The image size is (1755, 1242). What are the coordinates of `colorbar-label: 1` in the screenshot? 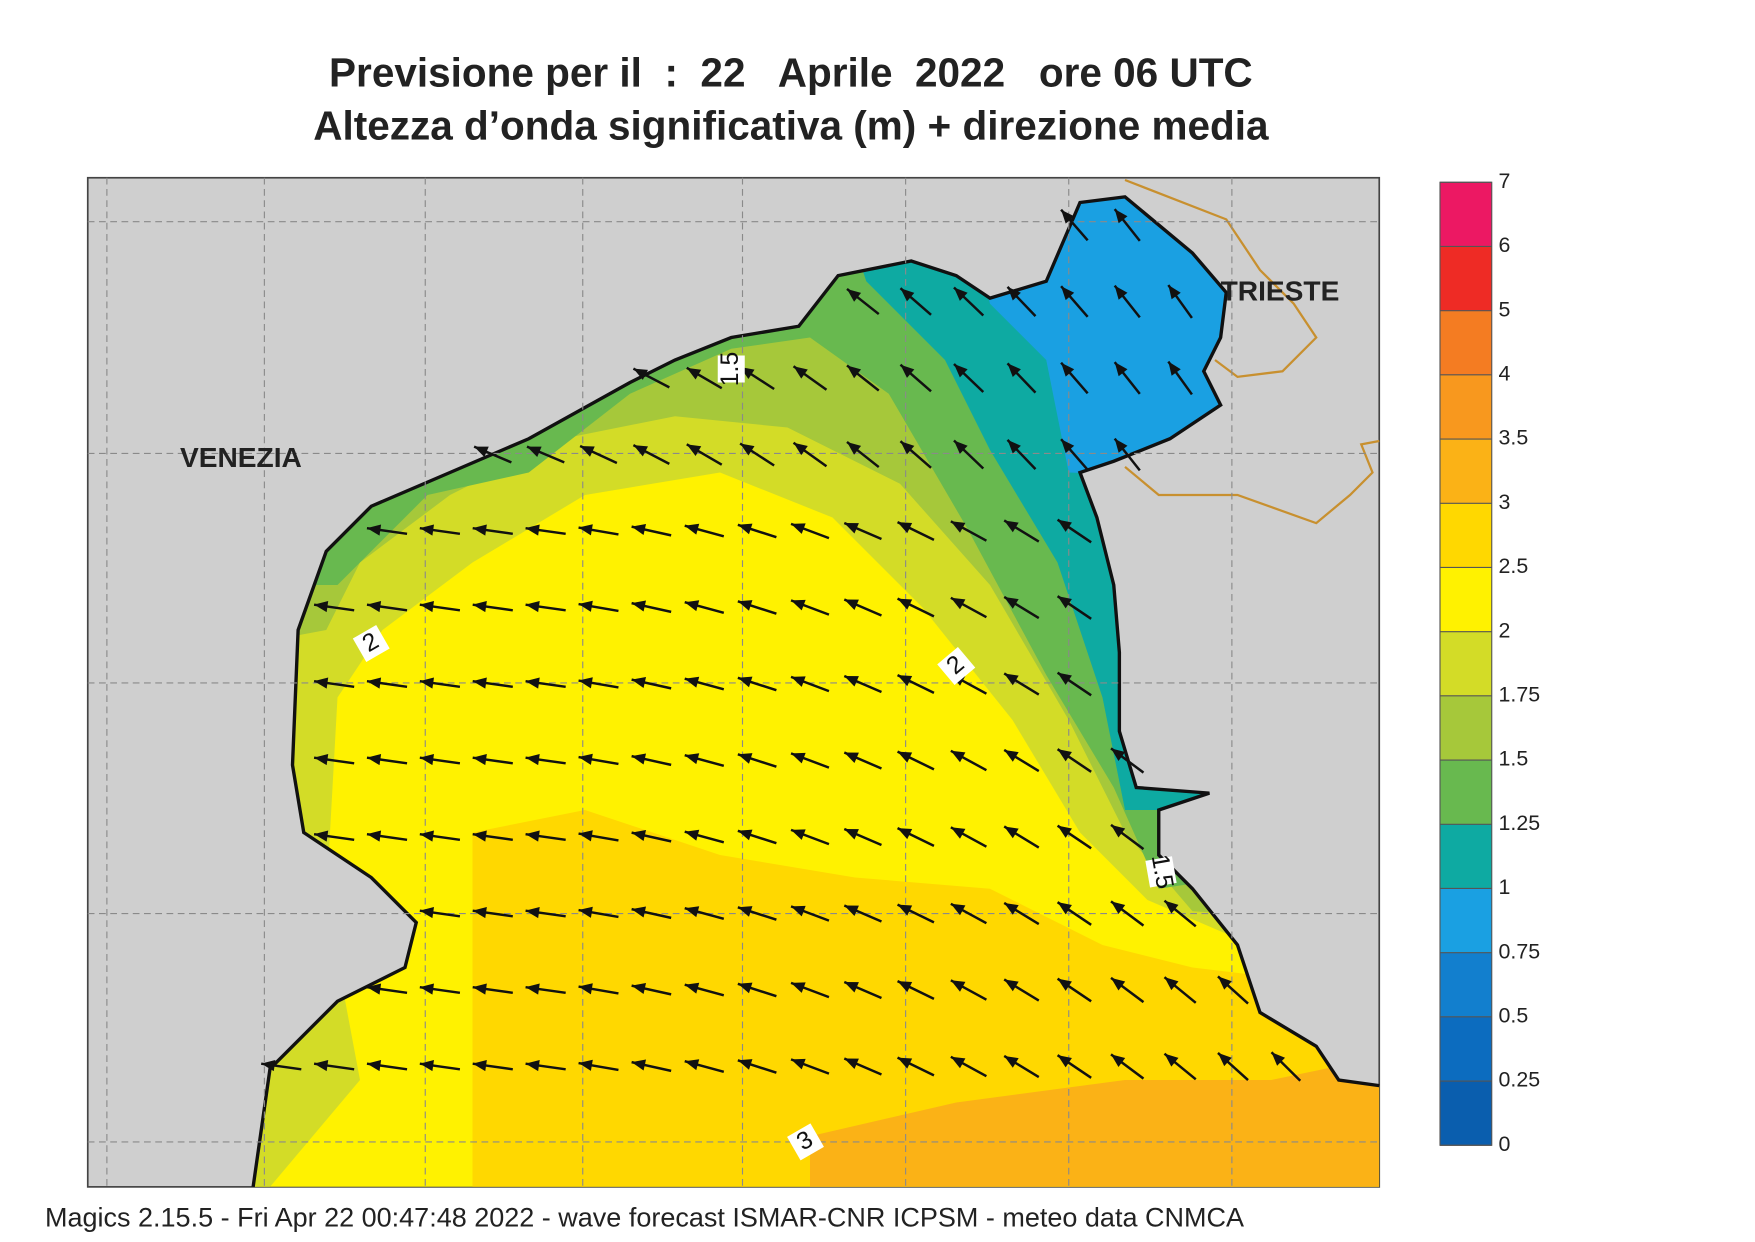 It's located at (1505, 887).